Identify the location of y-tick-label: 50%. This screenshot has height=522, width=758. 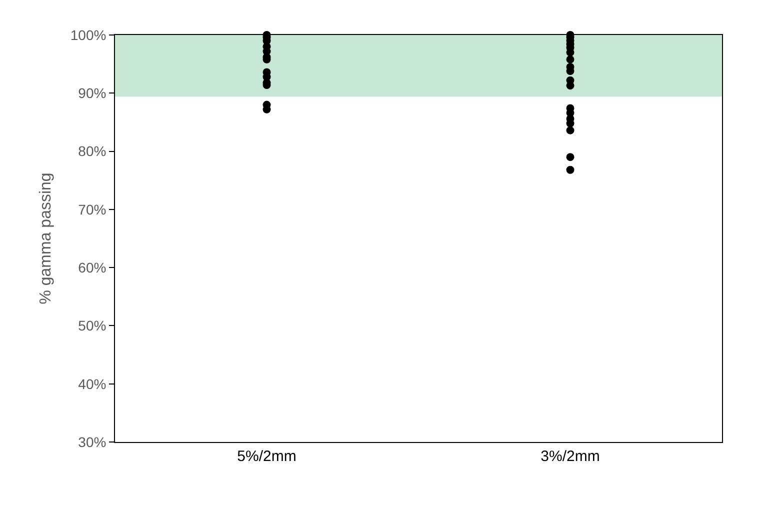
(92, 326).